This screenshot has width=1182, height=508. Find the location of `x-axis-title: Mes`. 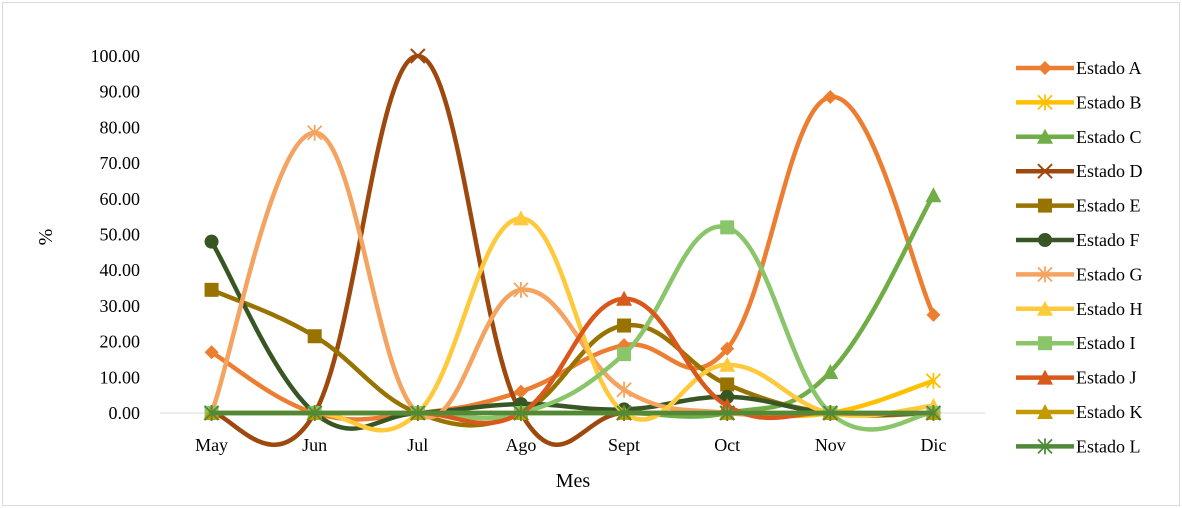

x-axis-title: Mes is located at coordinates (573, 481).